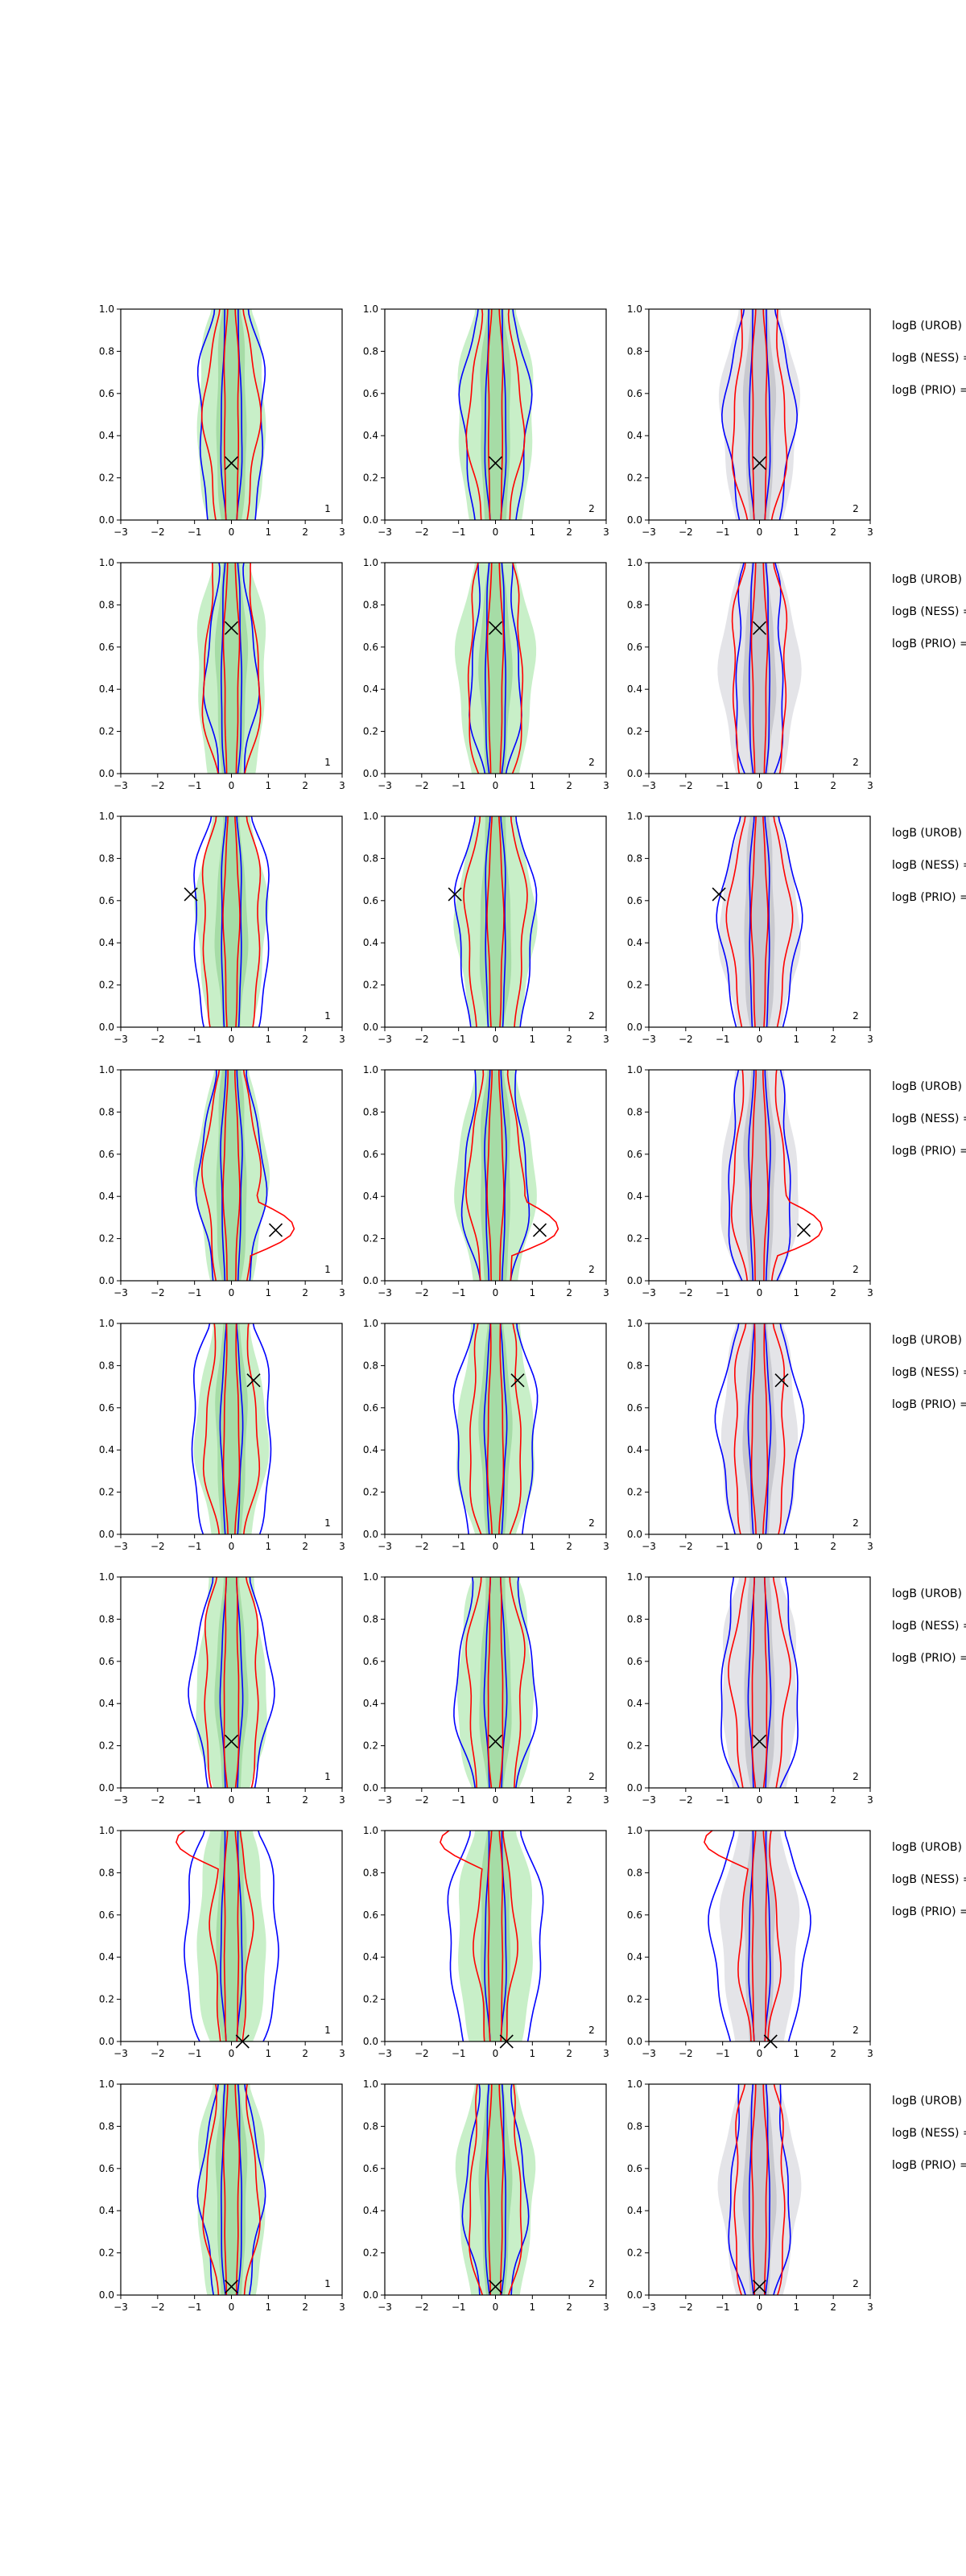 The height and width of the screenshot is (2576, 966). I want to click on side-label: logB (NESS) =, so click(929, 865).